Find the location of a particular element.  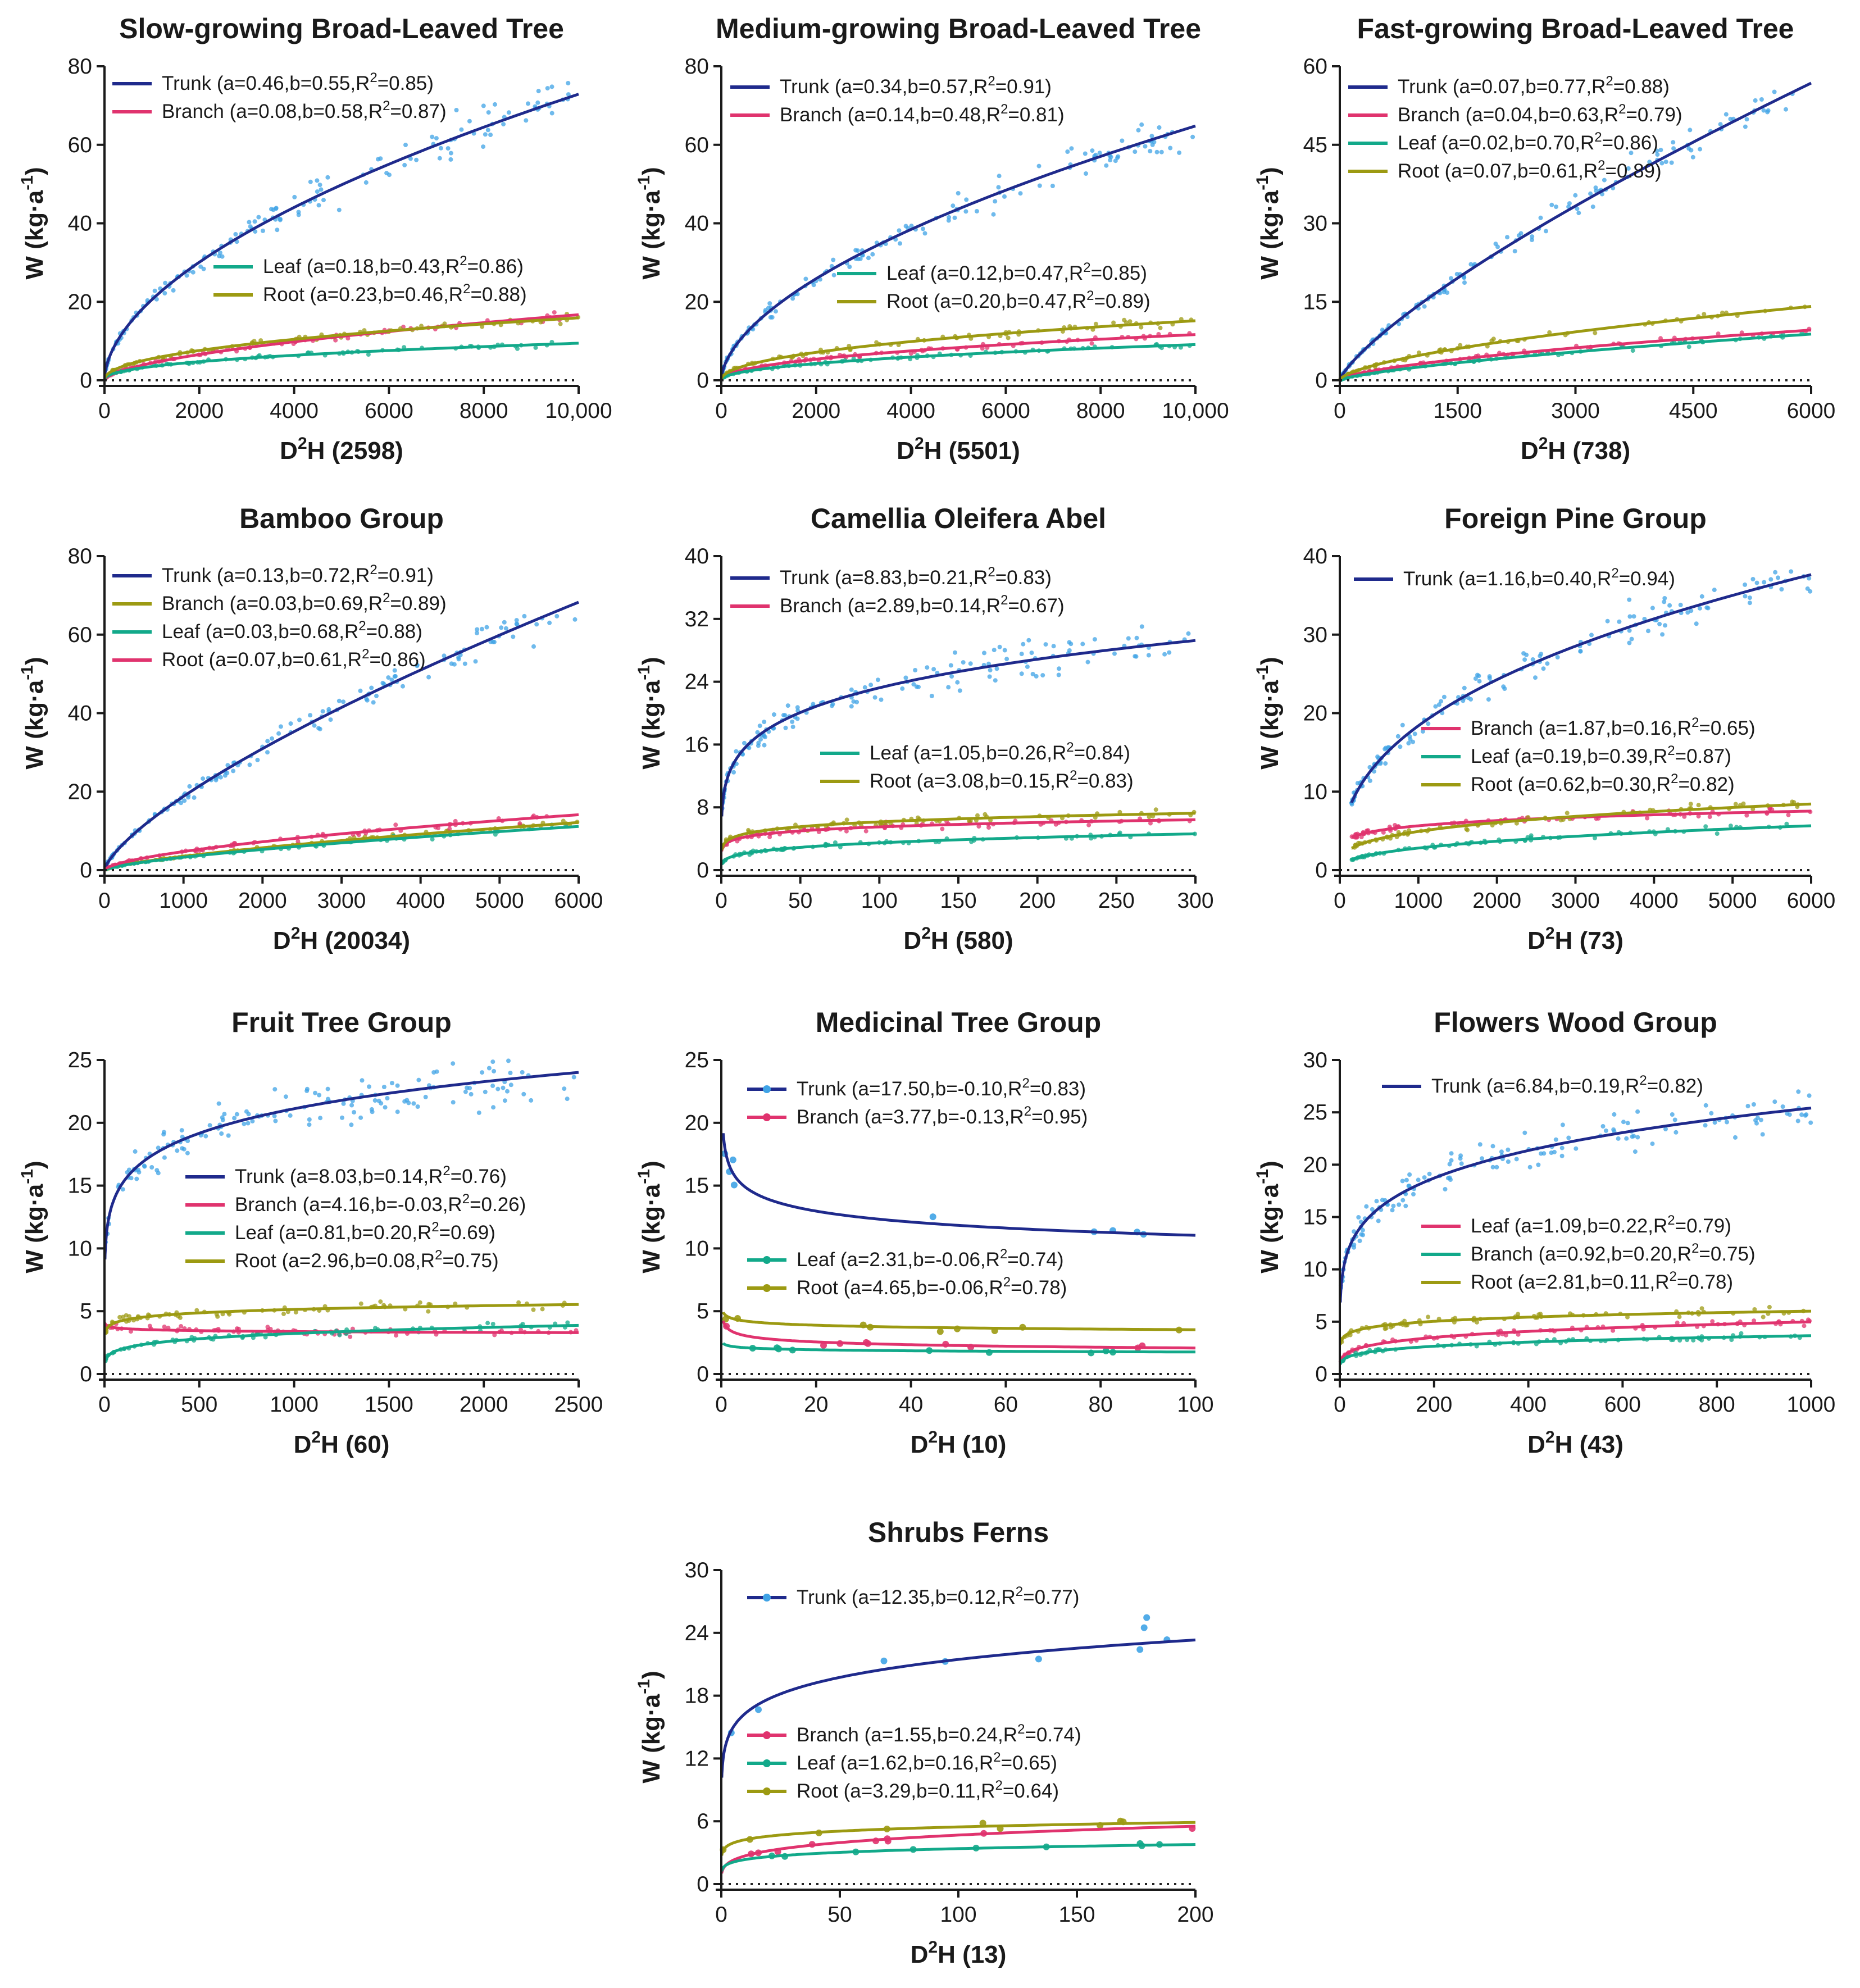

y-axis-title: W (kg·a-1) is located at coordinates (650, 713).